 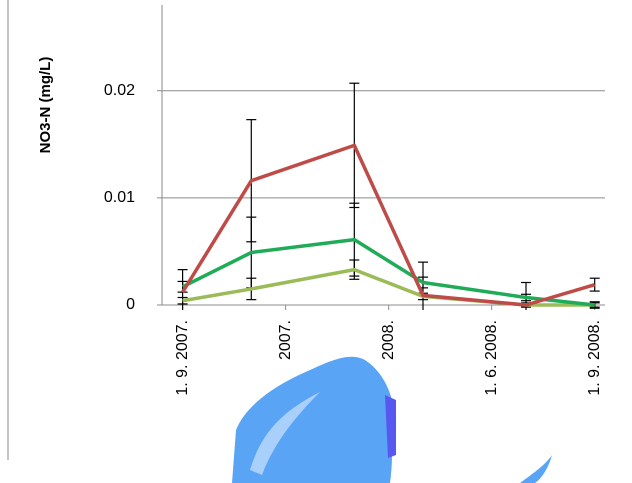 I want to click on y-tick-label: 0.01, so click(x=119, y=197).